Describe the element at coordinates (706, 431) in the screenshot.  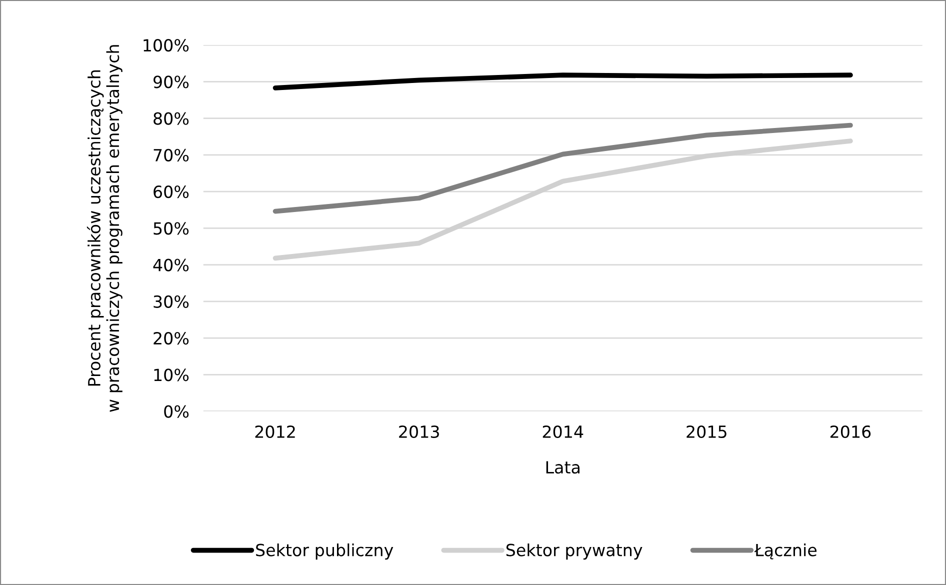
I see `x-tick-label: 2015` at that location.